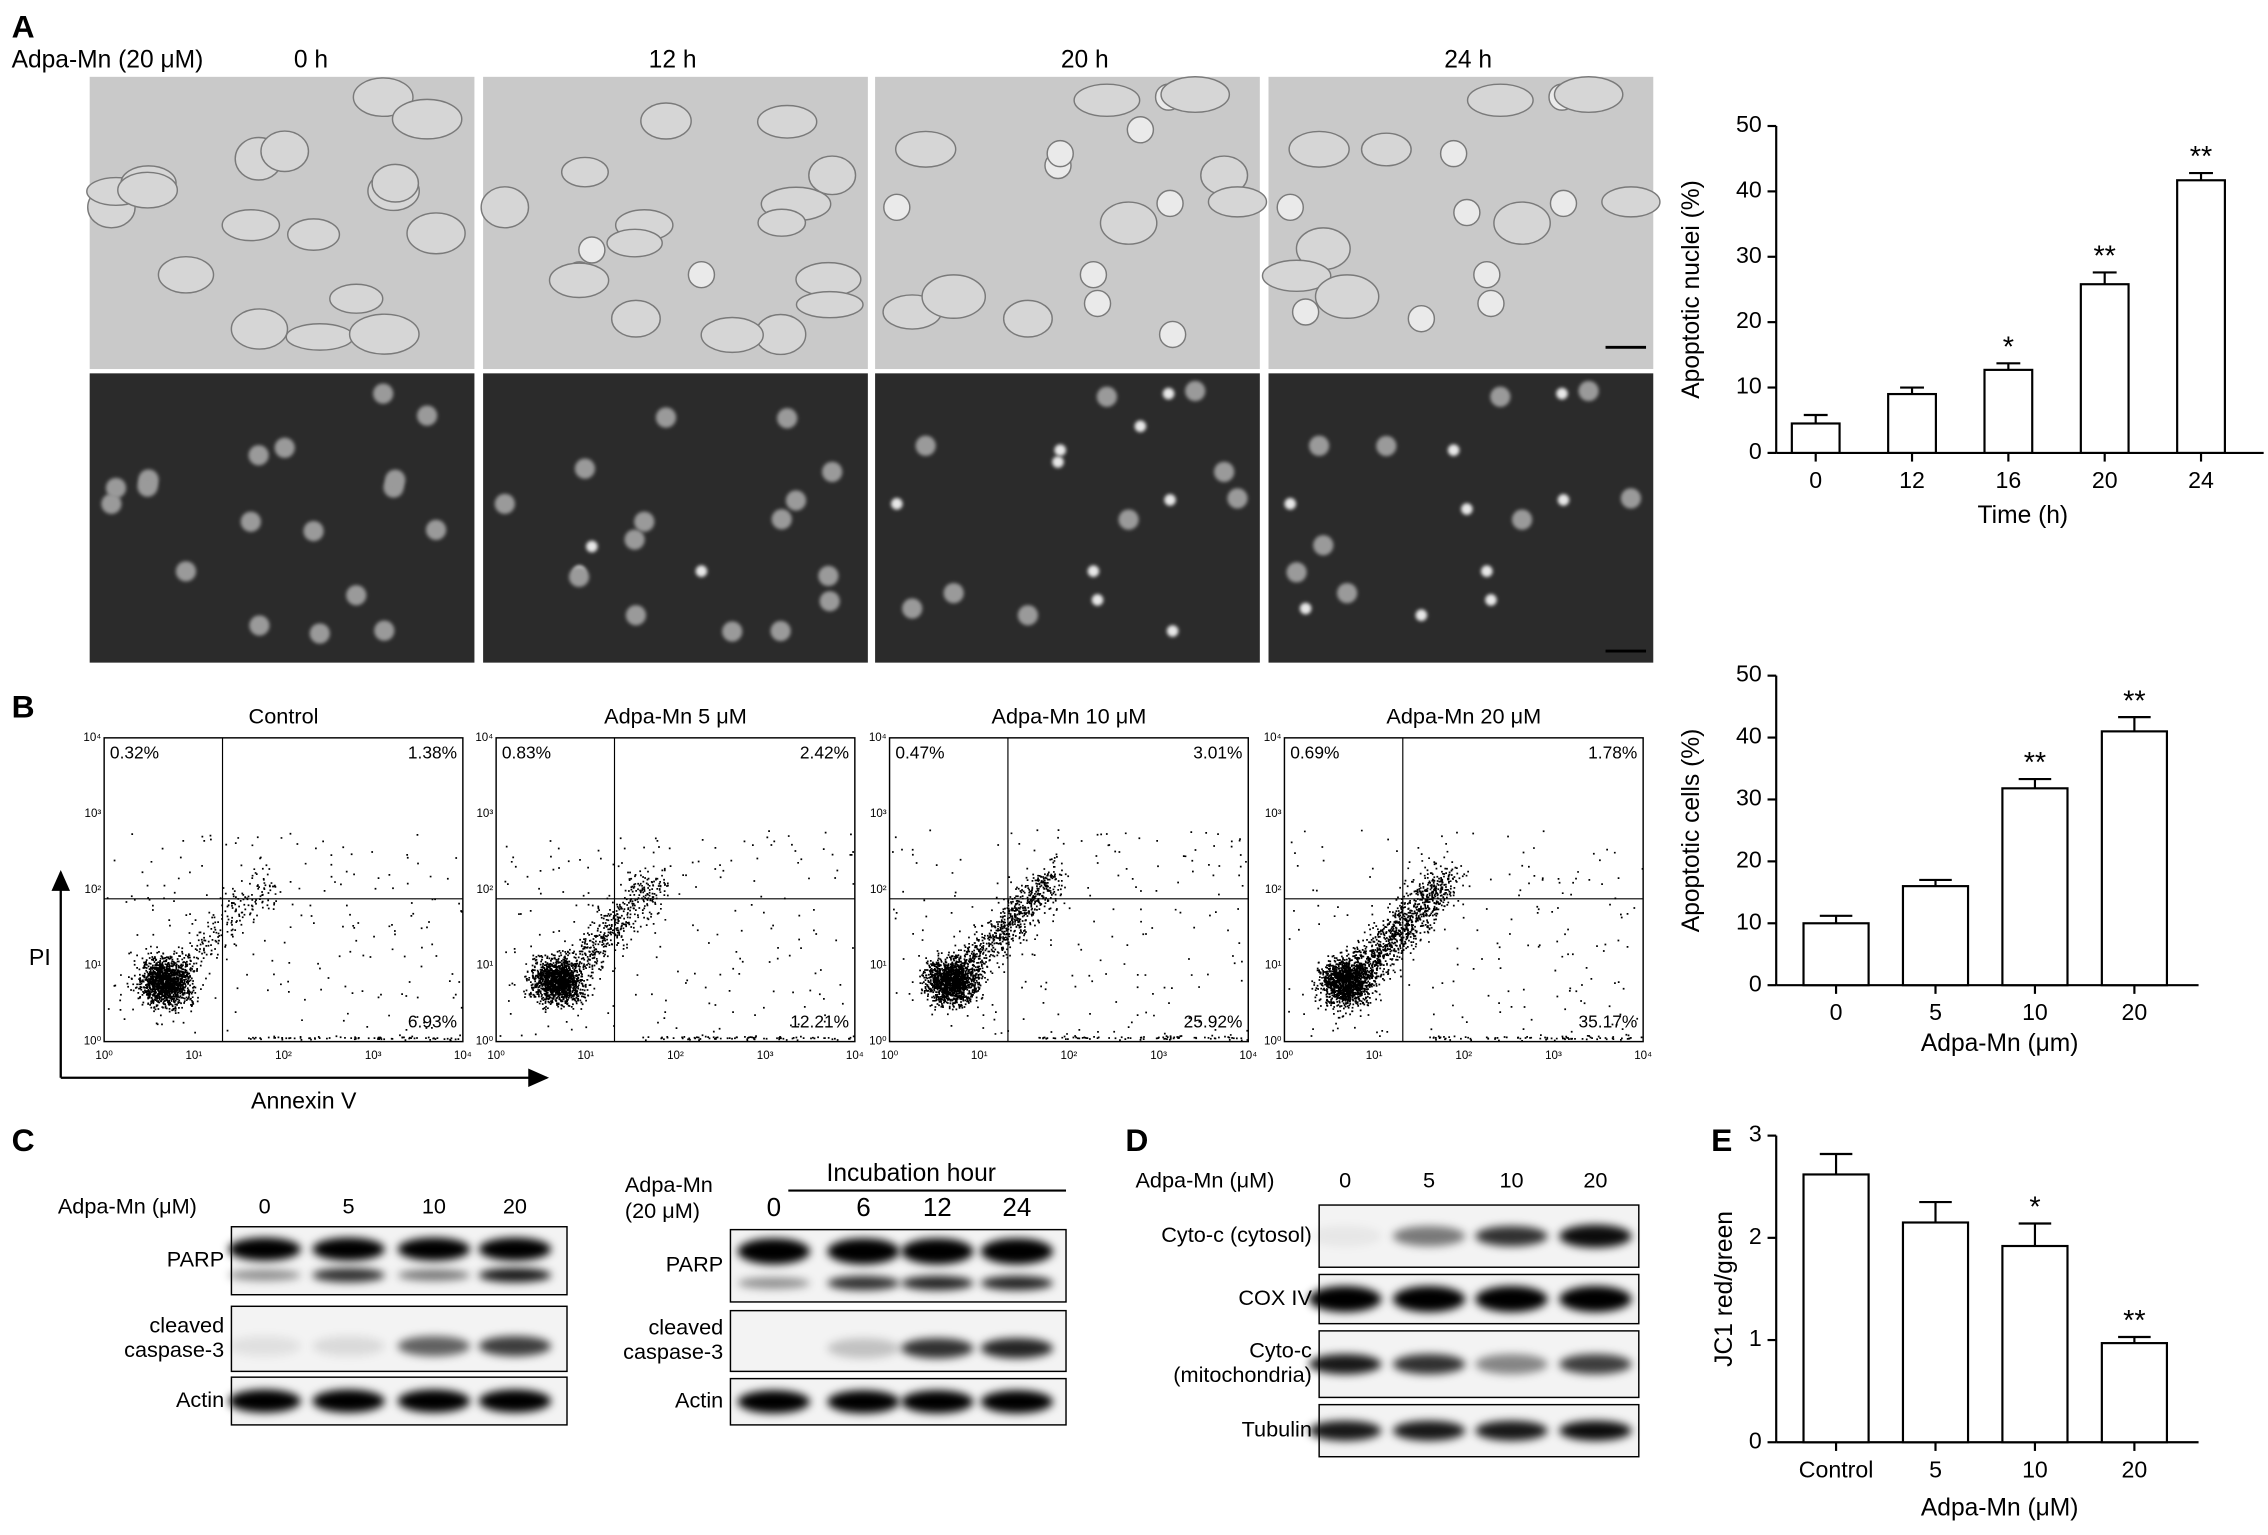 The height and width of the screenshot is (1535, 2268). I want to click on x-tick-label: 12, so click(1912, 480).